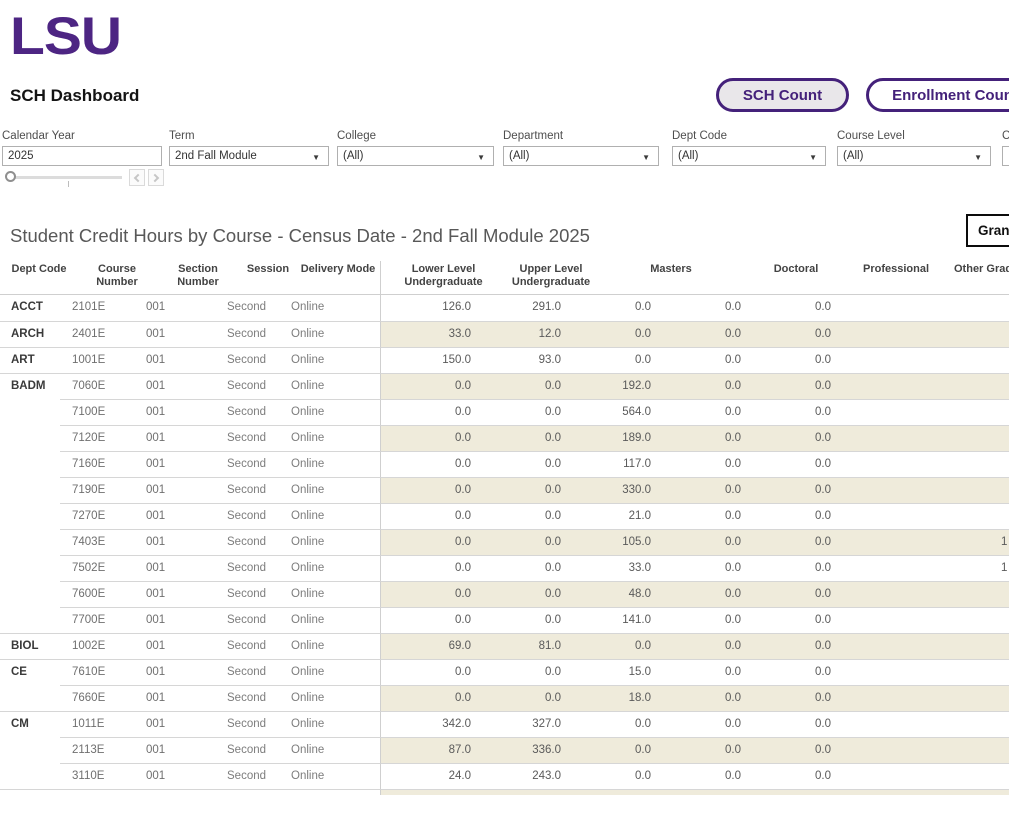 The image size is (1009, 828). What do you see at coordinates (636, 620) in the screenshot?
I see `cell-masters: 141.0` at bounding box center [636, 620].